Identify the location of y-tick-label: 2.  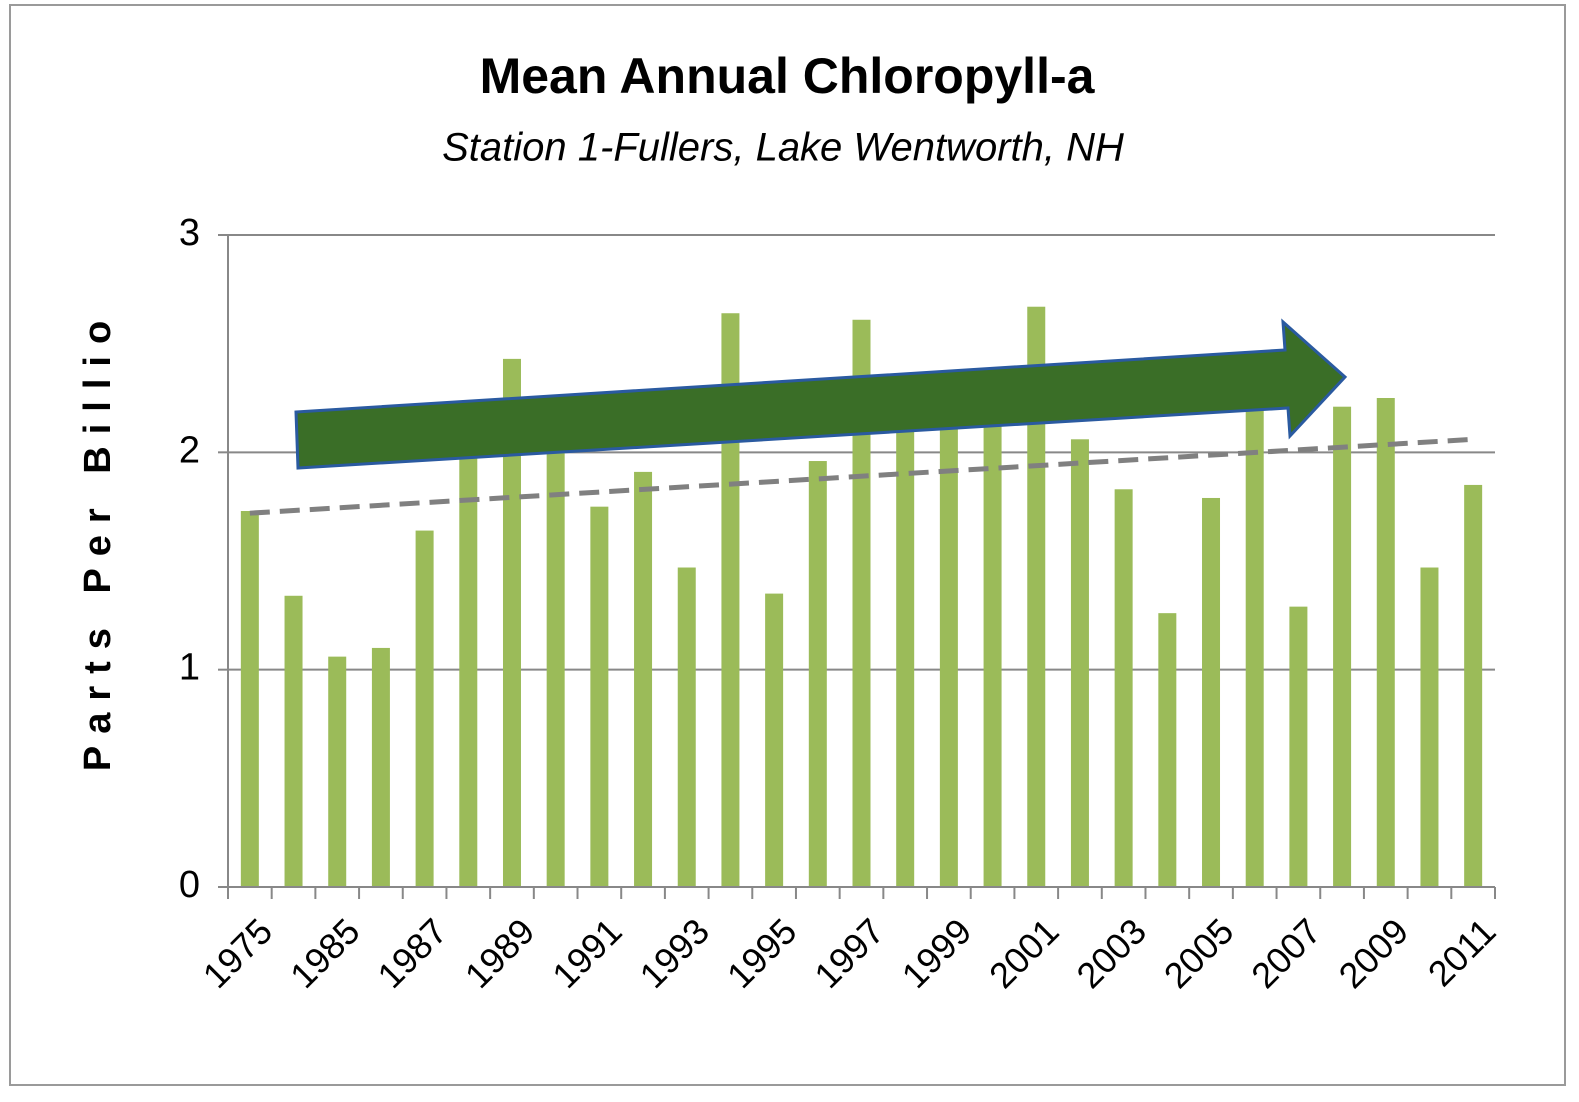
(189, 450).